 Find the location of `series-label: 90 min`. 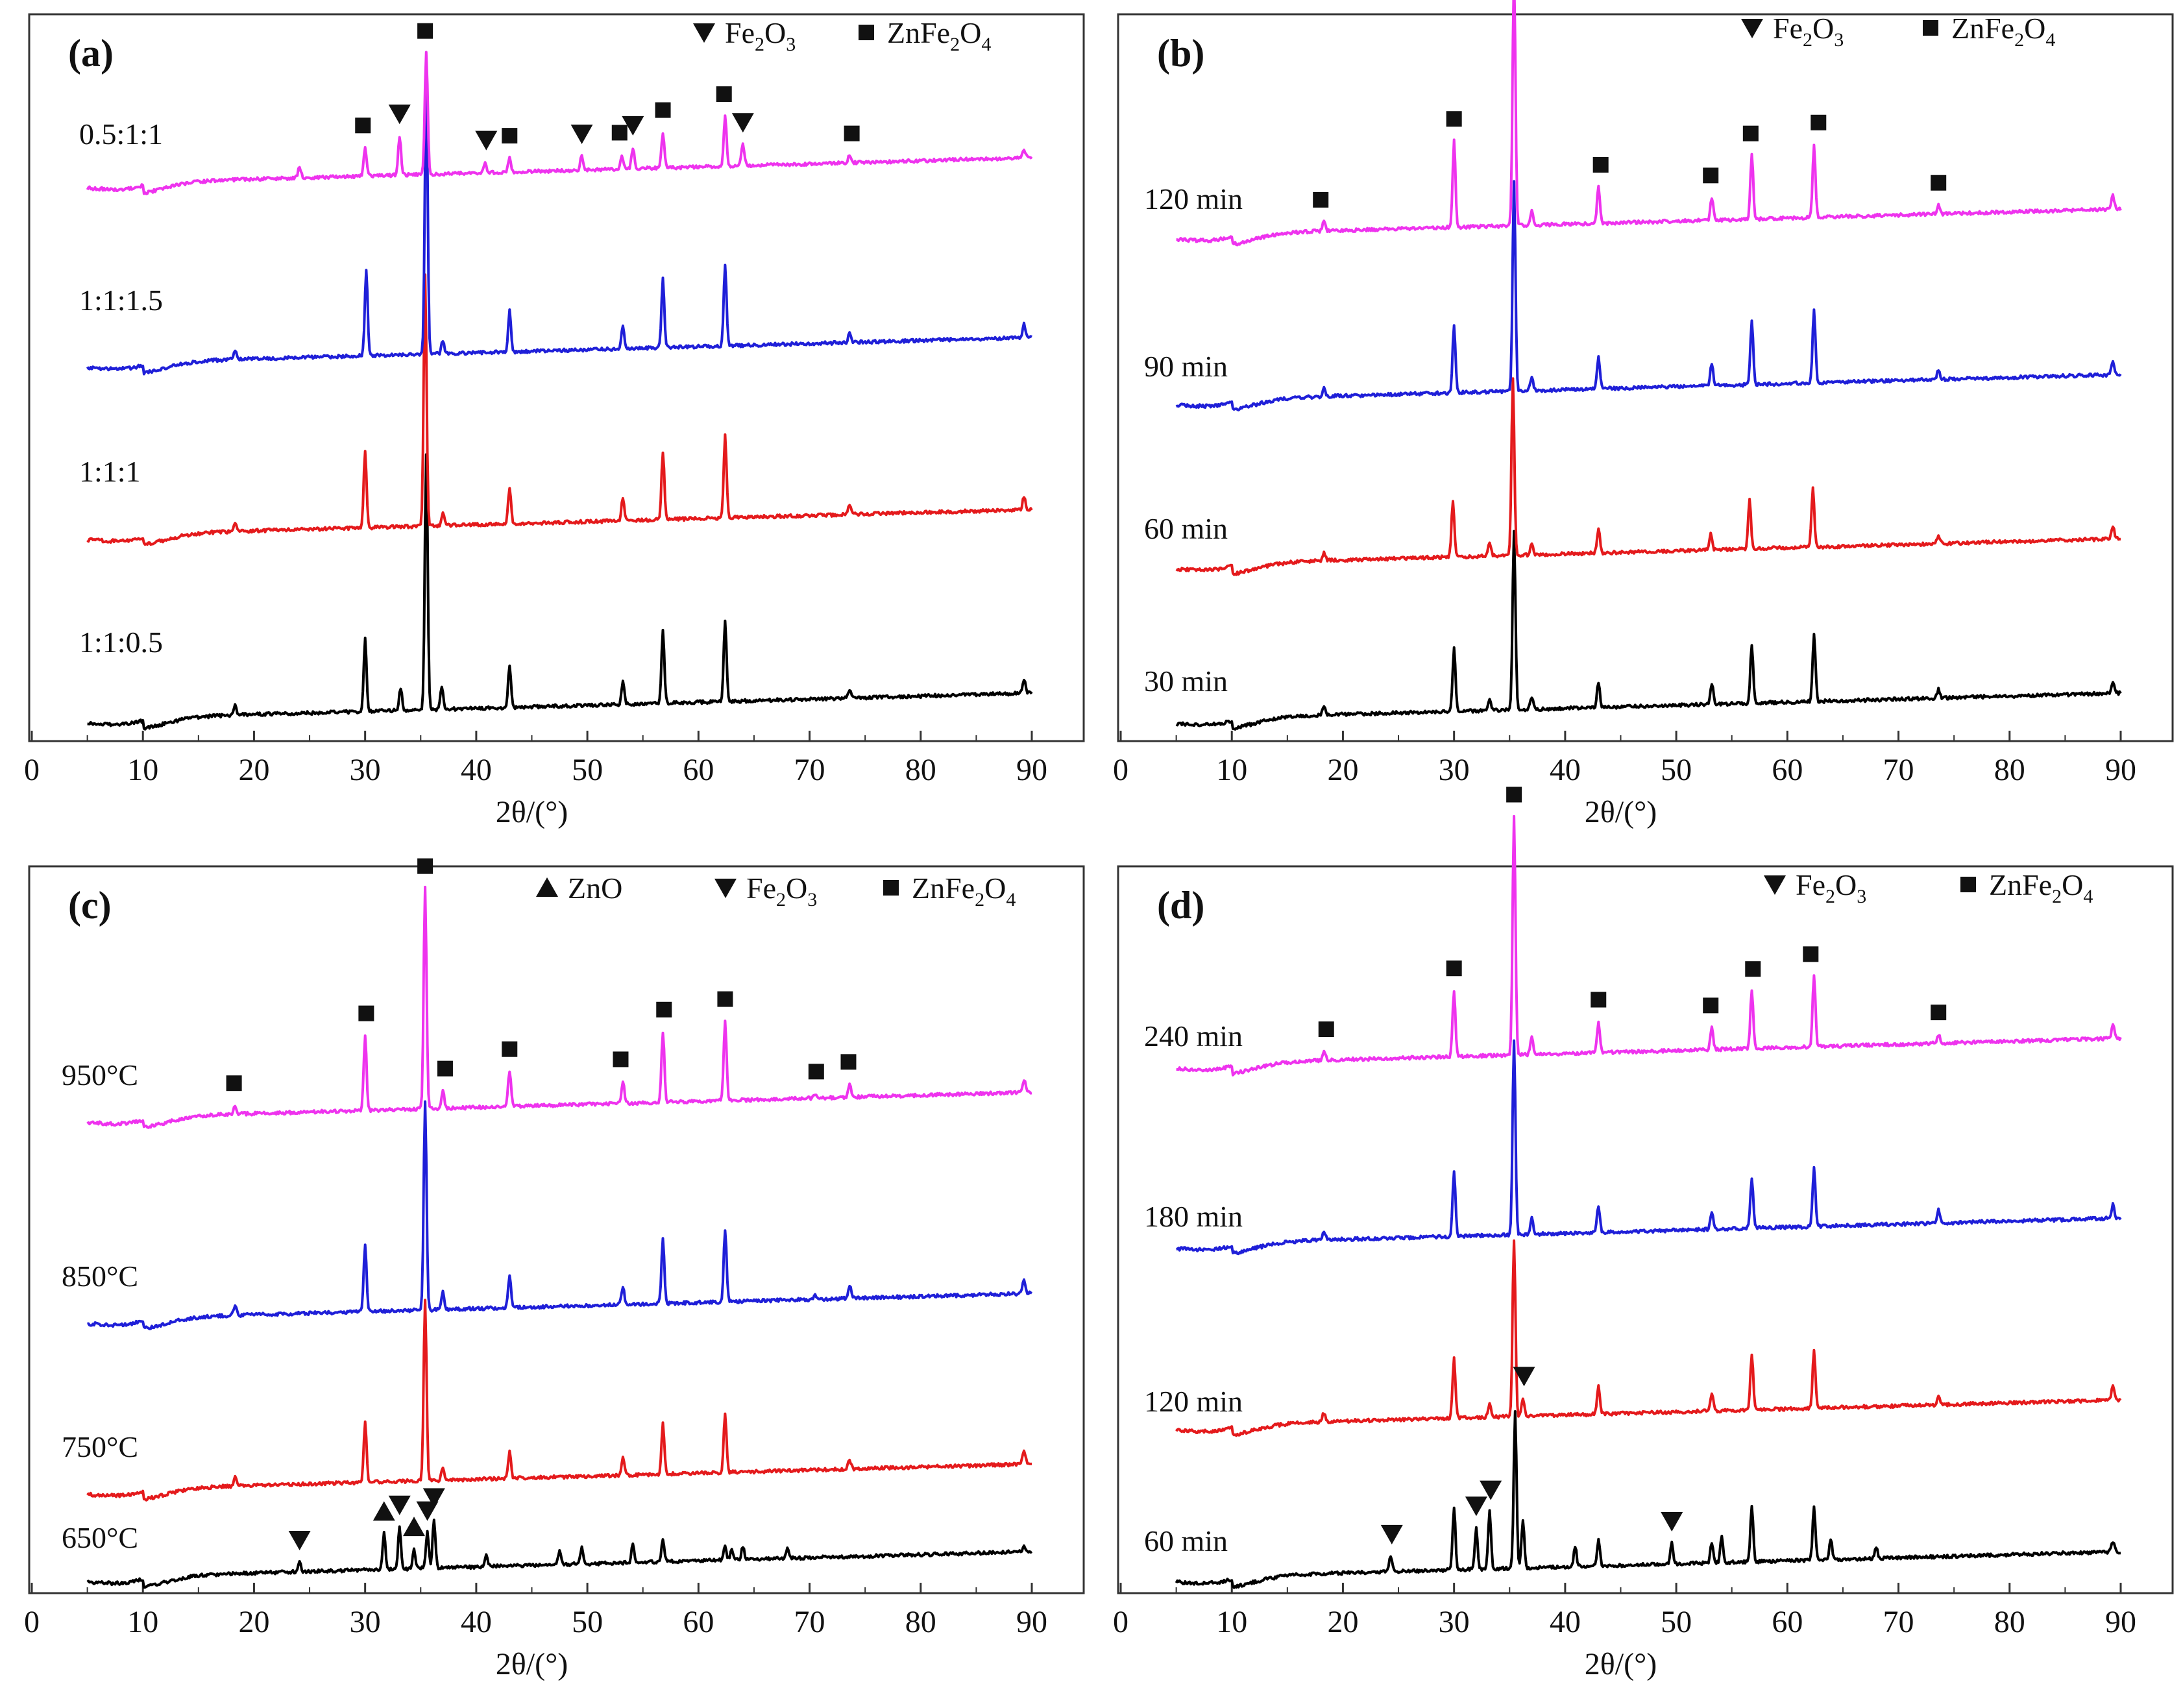

series-label: 90 min is located at coordinates (1186, 366).